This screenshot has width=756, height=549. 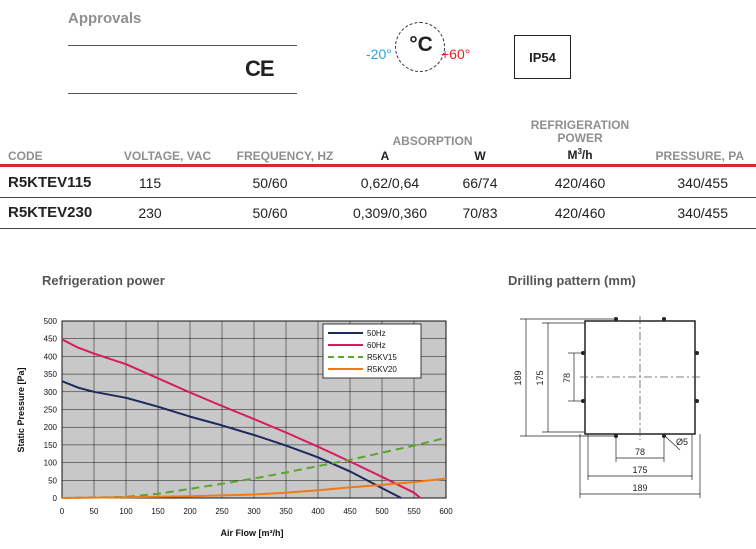 What do you see at coordinates (350, 511) in the screenshot?
I see `x-tick-label: 450` at bounding box center [350, 511].